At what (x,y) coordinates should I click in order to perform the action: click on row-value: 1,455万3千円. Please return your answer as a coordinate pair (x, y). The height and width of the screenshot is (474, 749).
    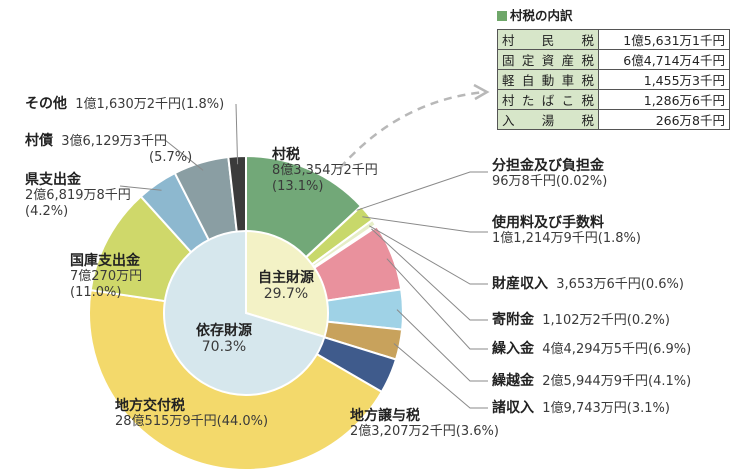
    Looking at the image, I should click on (664, 79).